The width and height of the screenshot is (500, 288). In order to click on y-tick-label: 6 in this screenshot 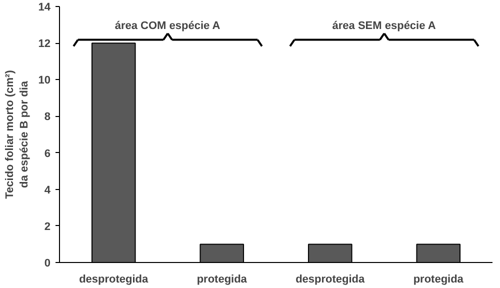, I will do `click(47, 154)`.